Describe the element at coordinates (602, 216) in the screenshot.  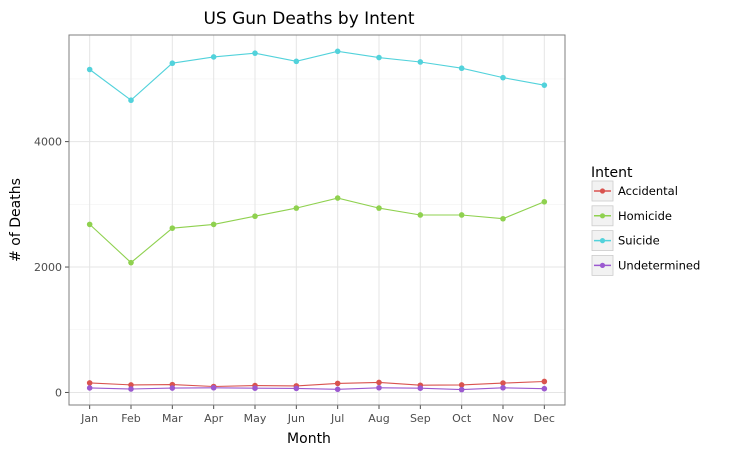
I see `legend-marker-homicide` at that location.